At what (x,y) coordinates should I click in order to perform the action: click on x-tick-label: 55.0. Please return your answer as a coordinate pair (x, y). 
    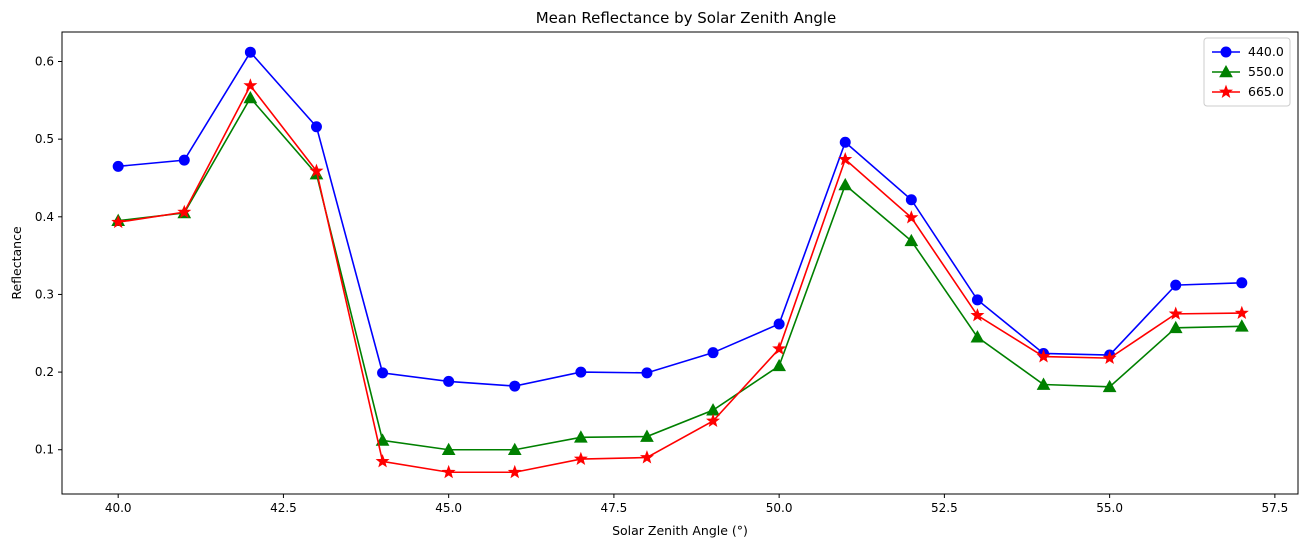
    Looking at the image, I should click on (1109, 508).